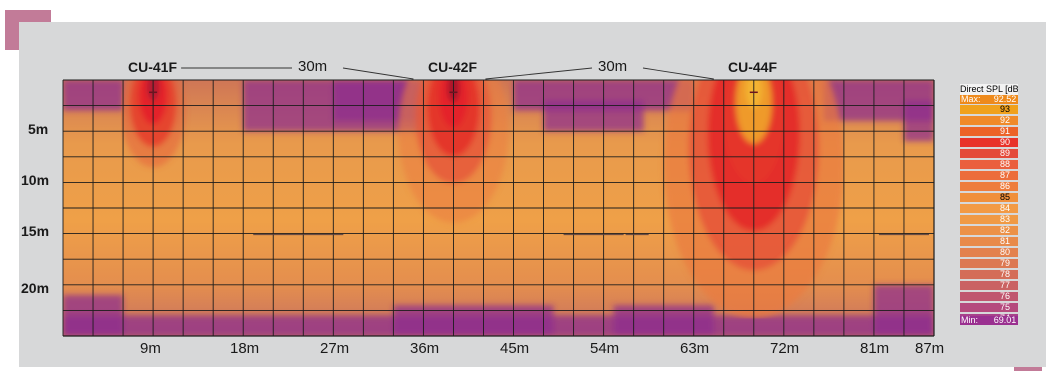  Describe the element at coordinates (1004, 307) in the screenshot. I see `legend-level-75-value: 75` at that location.